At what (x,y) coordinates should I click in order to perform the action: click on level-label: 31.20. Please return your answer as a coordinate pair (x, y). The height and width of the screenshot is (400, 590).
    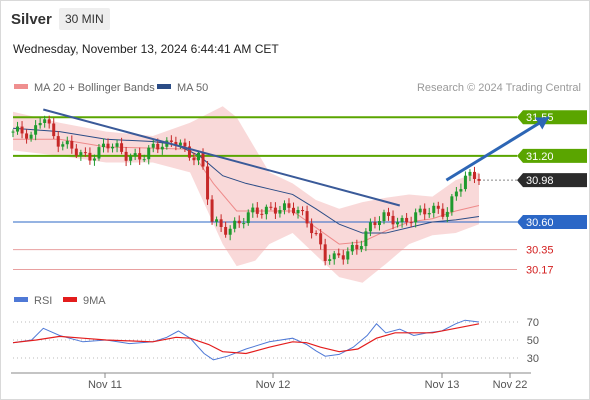
    Looking at the image, I should click on (540, 157).